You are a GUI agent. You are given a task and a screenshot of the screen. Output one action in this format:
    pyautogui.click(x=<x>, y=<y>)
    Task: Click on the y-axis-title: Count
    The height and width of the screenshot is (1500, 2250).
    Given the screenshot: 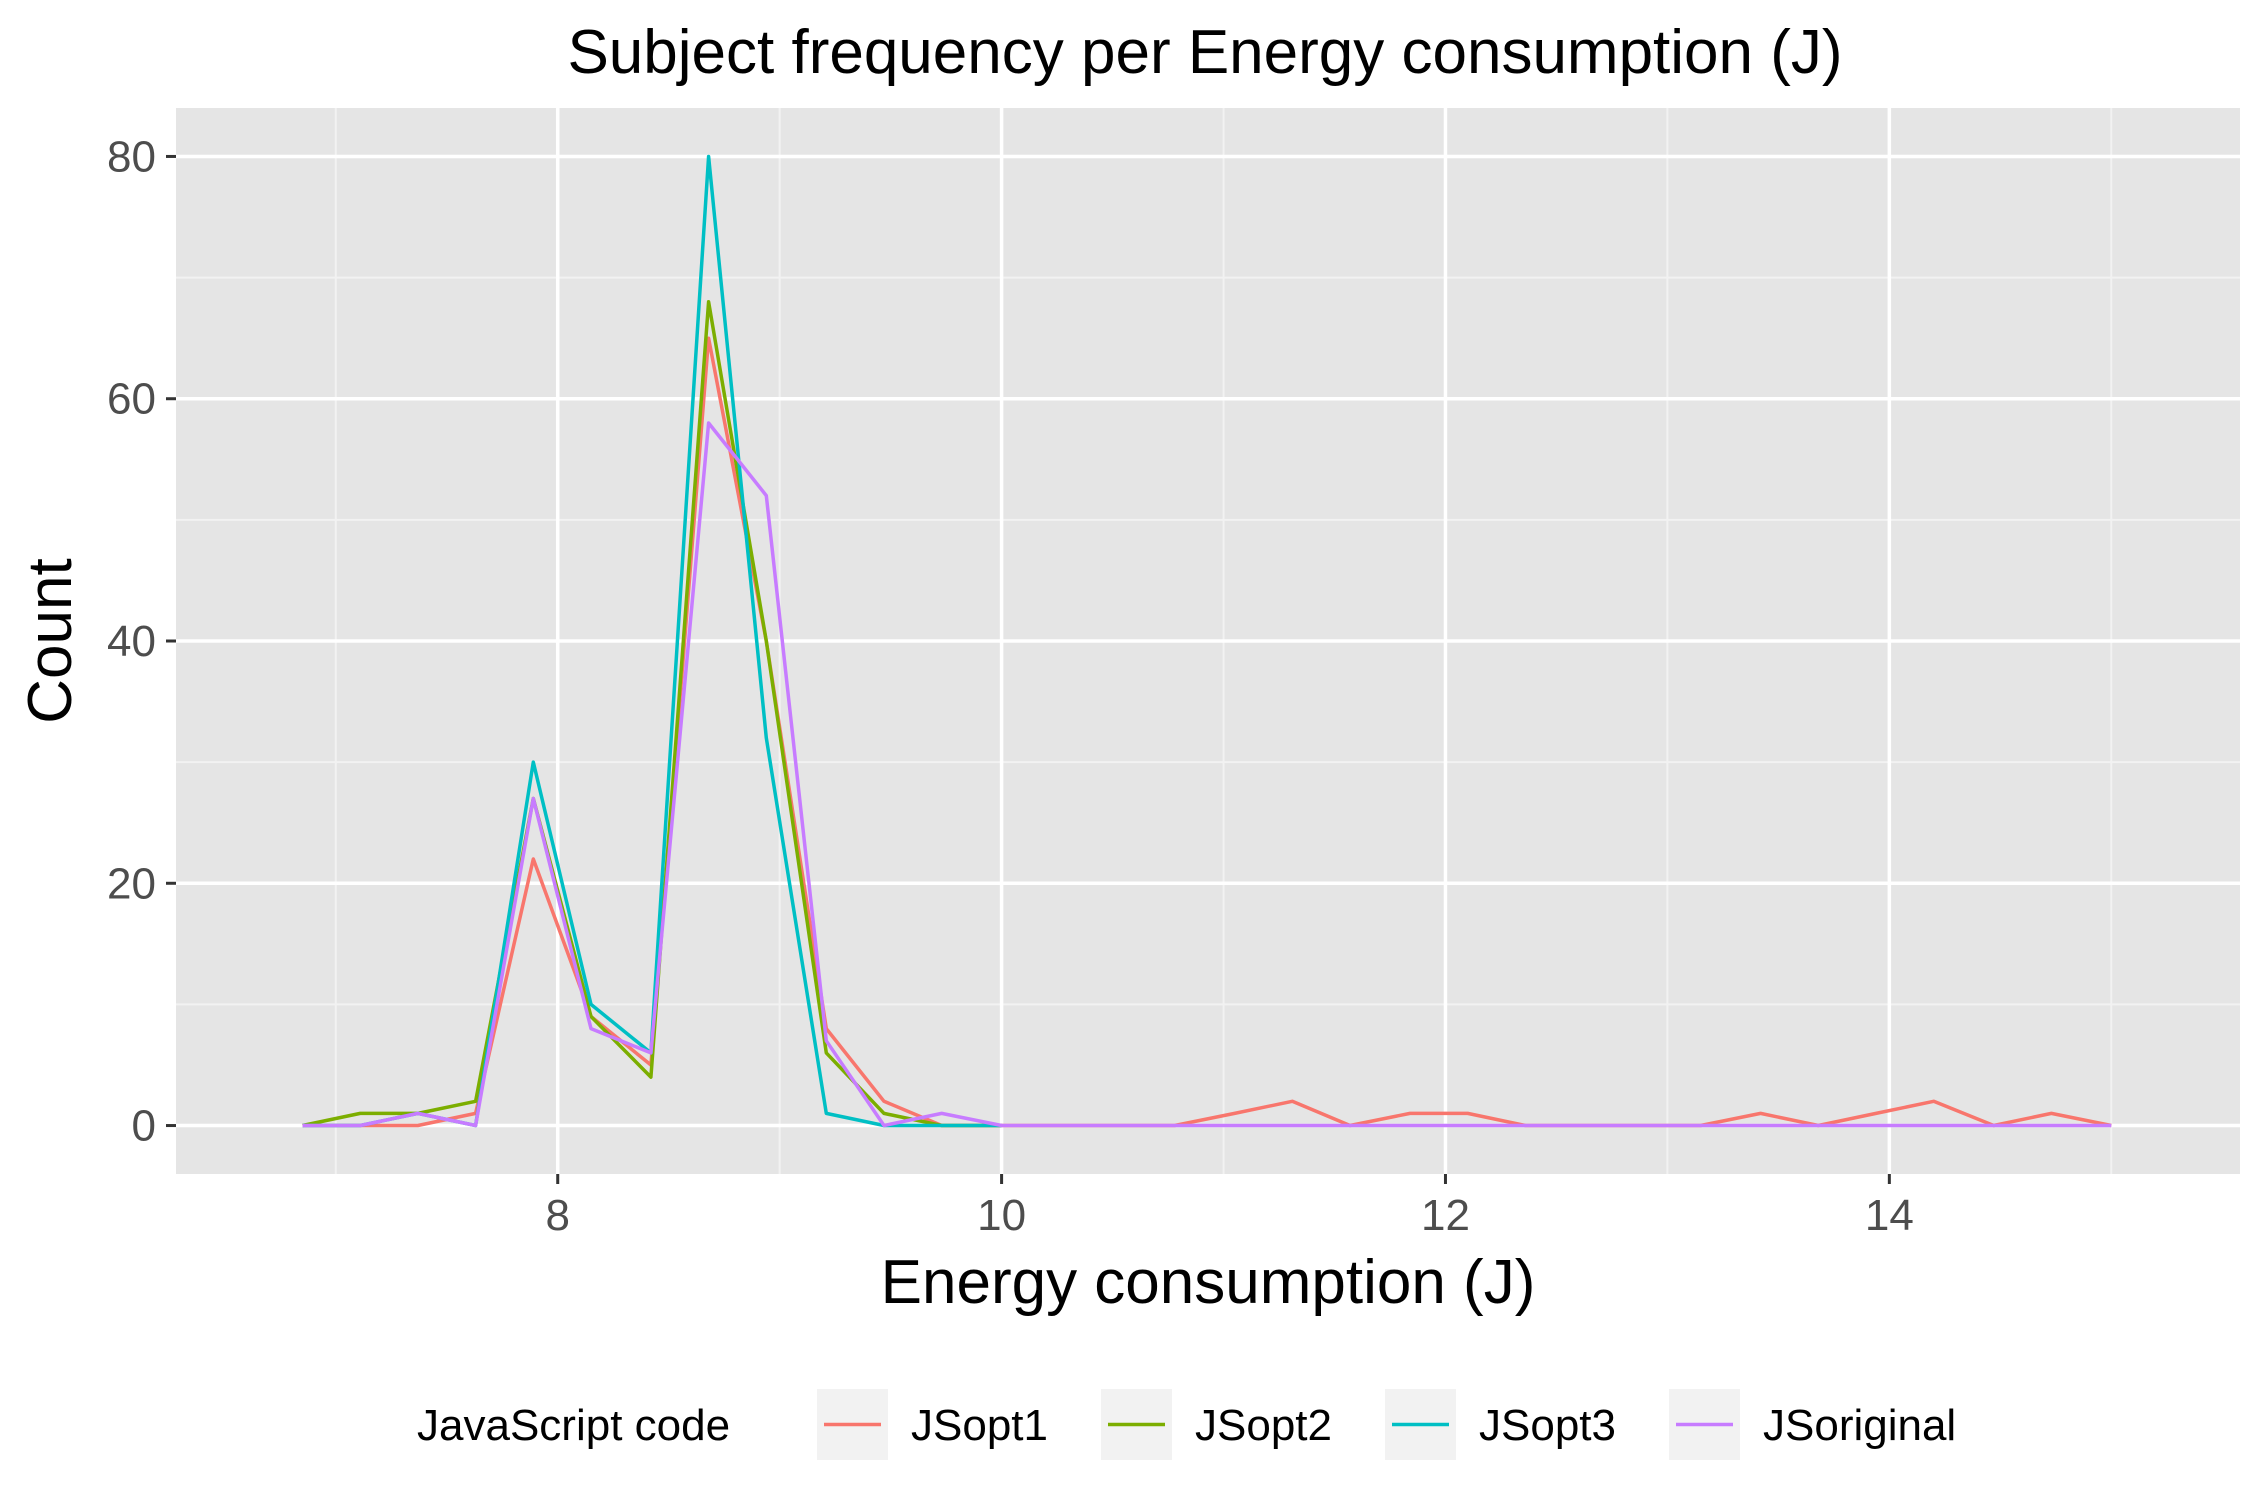 What is the action you would take?
    pyautogui.click(x=50, y=640)
    